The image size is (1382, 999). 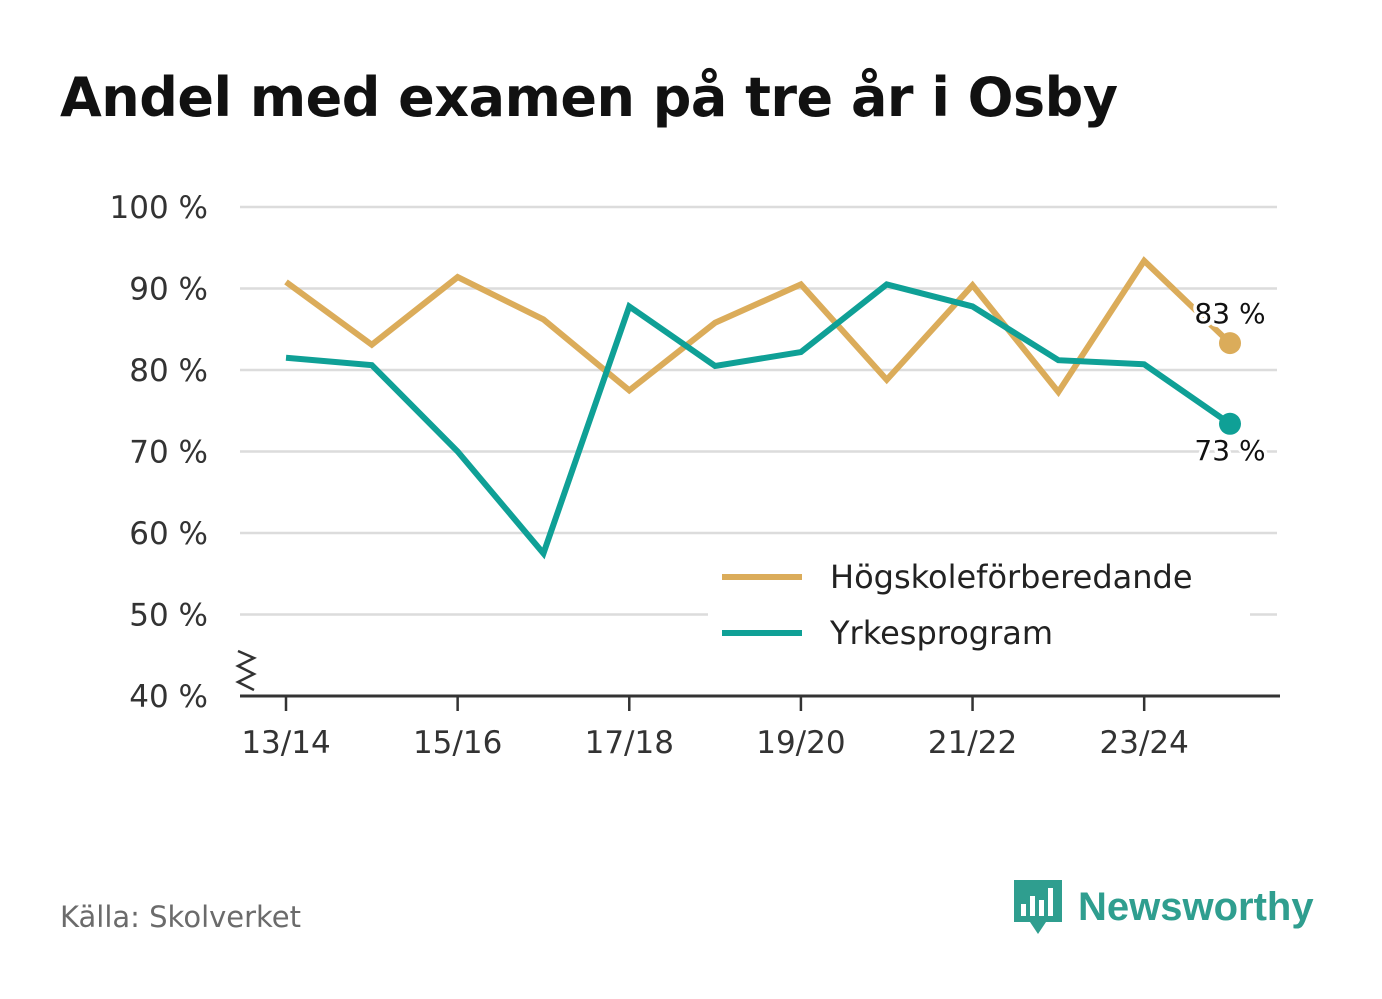 What do you see at coordinates (1011, 577) in the screenshot?
I see `legend-label: Högskoleförberedande` at bounding box center [1011, 577].